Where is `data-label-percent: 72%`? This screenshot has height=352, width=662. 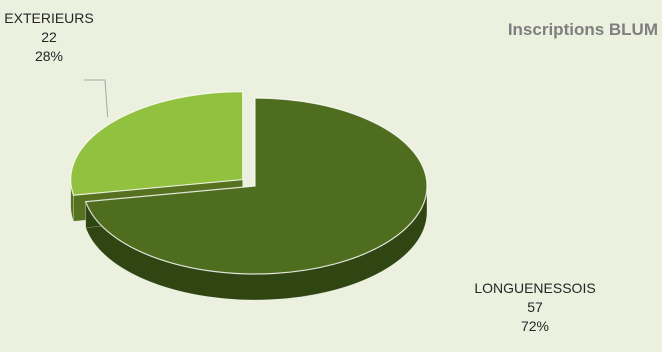
data-label-percent: 72% is located at coordinates (535, 326).